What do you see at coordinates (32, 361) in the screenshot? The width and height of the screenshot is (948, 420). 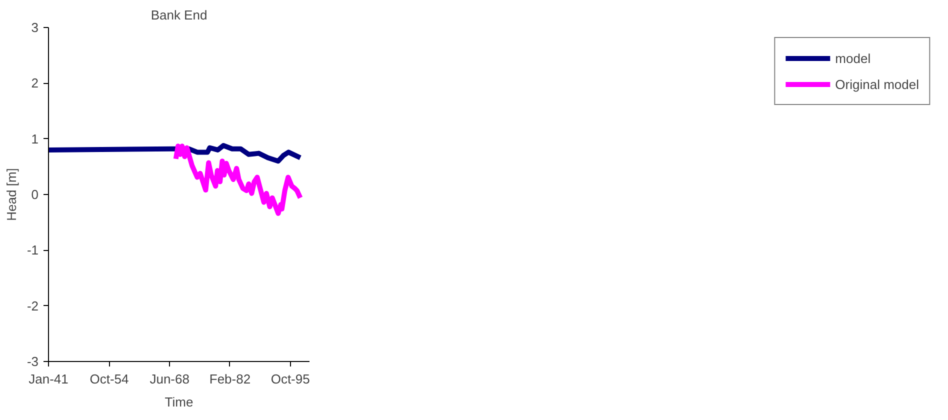 I see `y-tick-label: -3` at bounding box center [32, 361].